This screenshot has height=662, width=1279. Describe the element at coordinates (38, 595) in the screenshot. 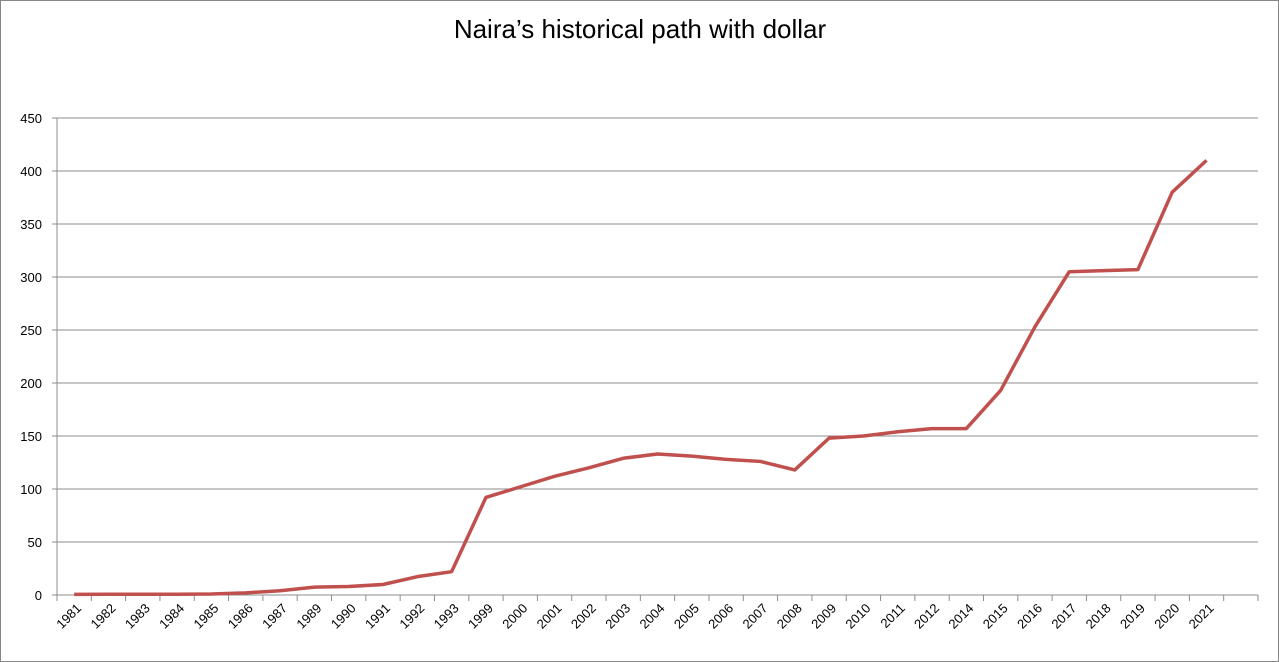

I see `y-tick-label: 0` at that location.